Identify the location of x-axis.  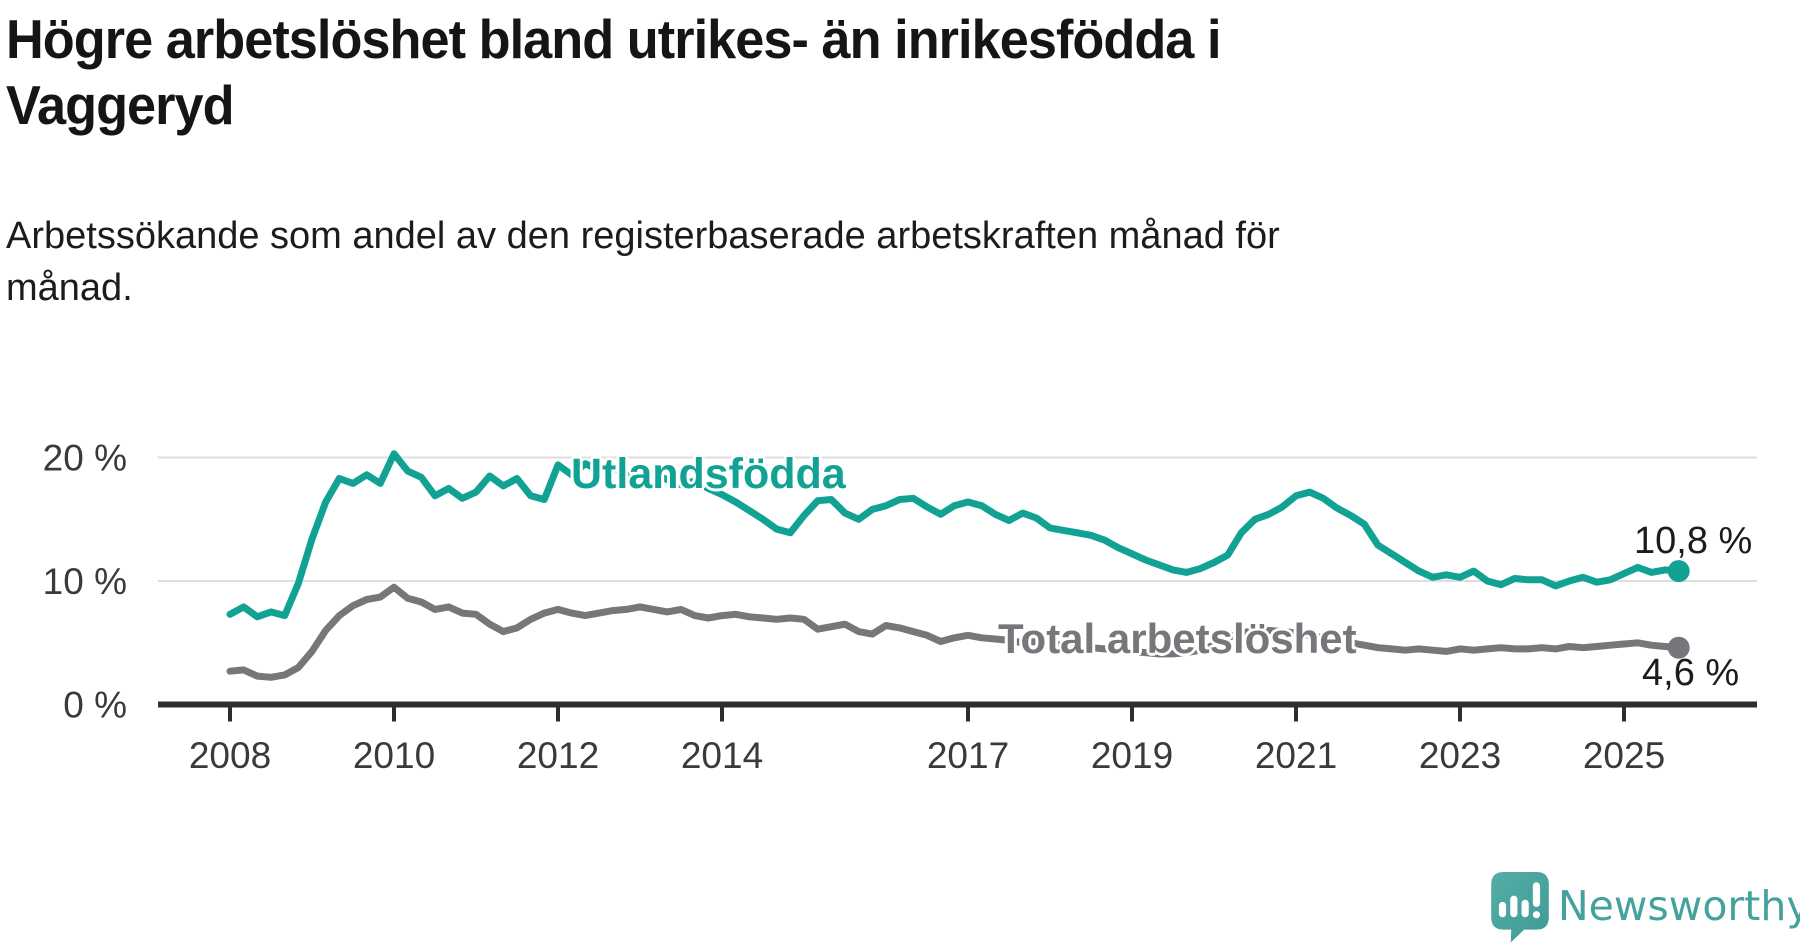
(957, 711).